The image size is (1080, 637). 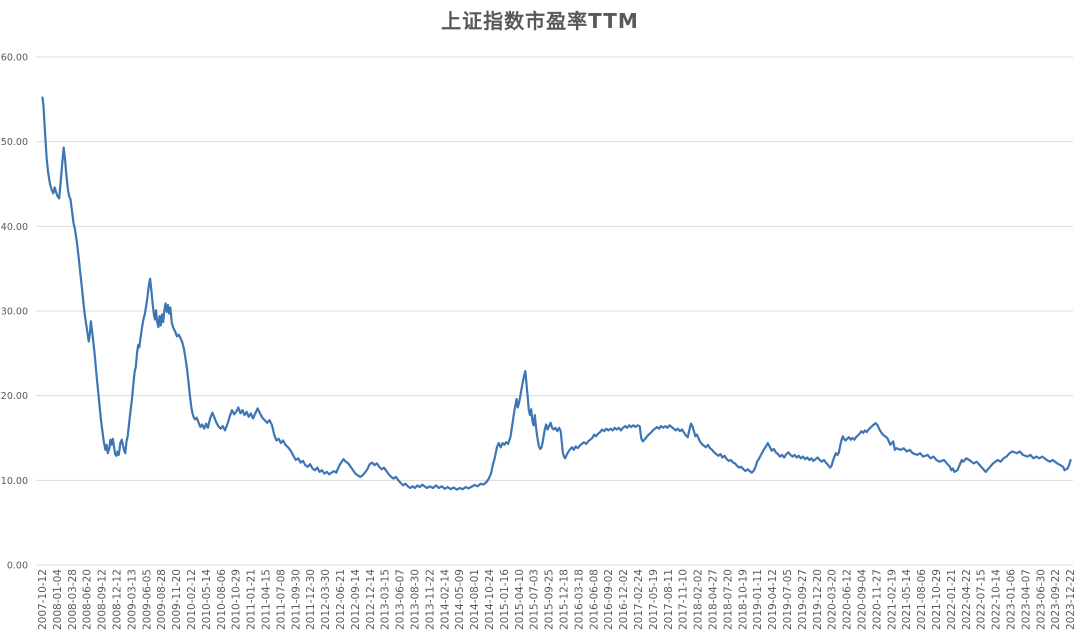 I want to click on x-axis-label: 2010-10-29, so click(x=237, y=599).